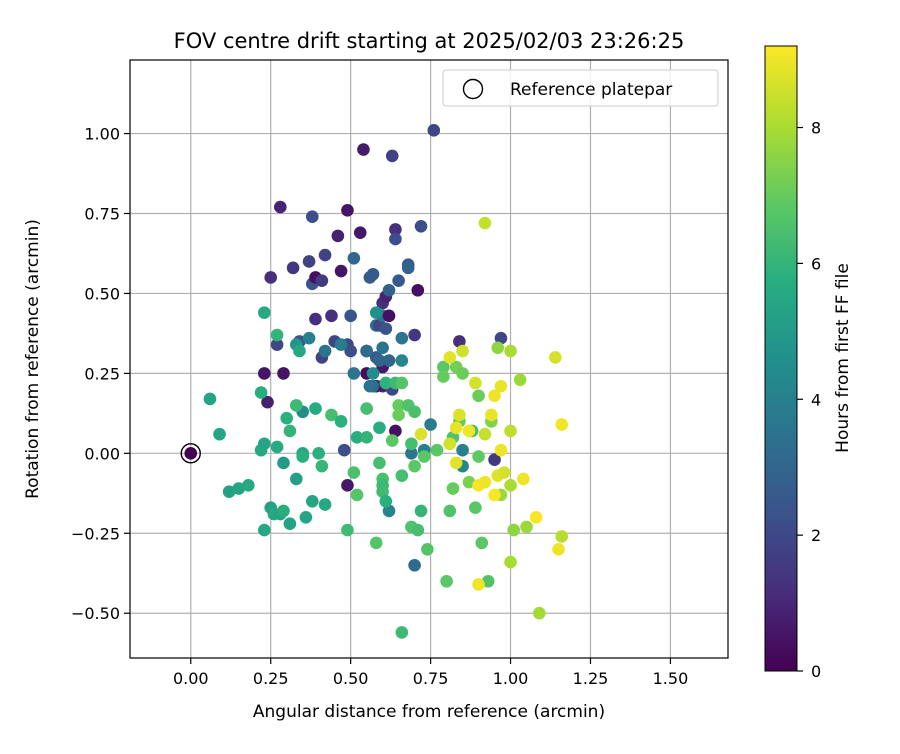  What do you see at coordinates (102, 213) in the screenshot?
I see `y-tick-label: 0.75` at bounding box center [102, 213].